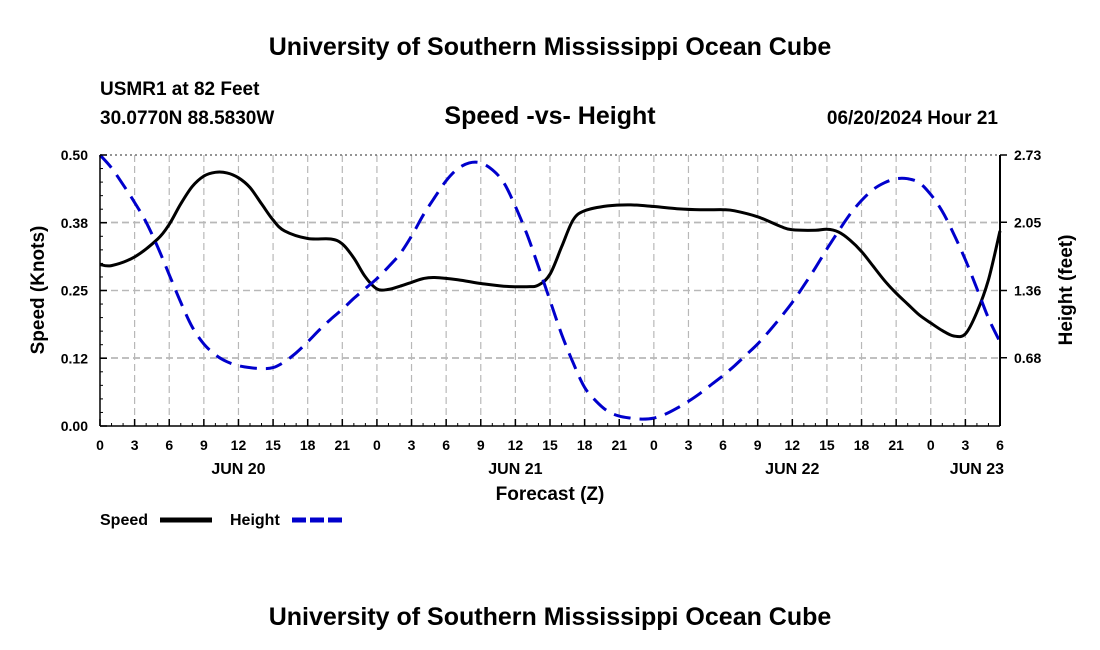  Describe the element at coordinates (723, 445) in the screenshot. I see `x-tick-label-18: 6` at that location.